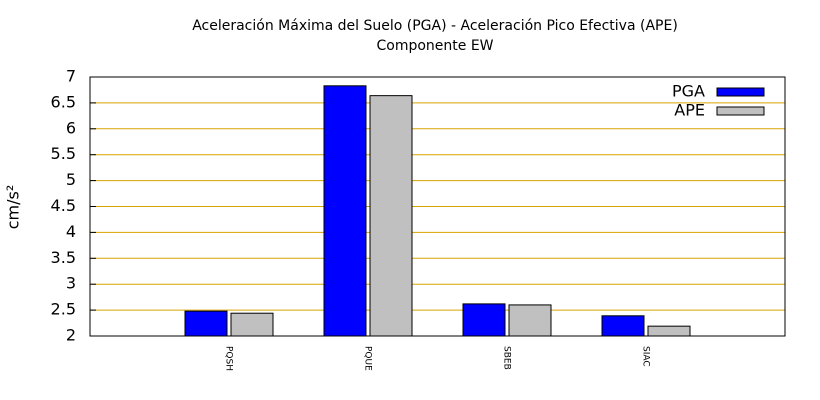 Image resolution: width=820 pixels, height=400 pixels. Describe the element at coordinates (71, 231) in the screenshot. I see `y-tick-label: 4` at that location.